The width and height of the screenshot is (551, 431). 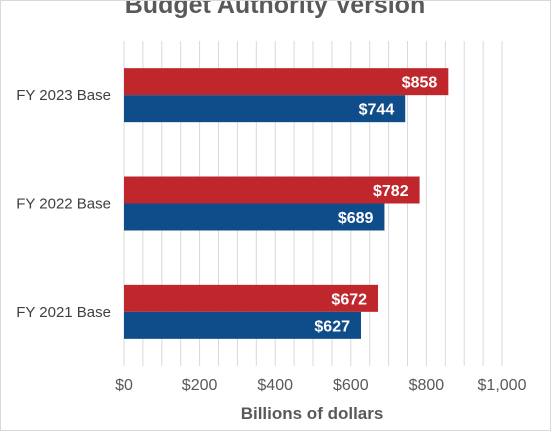 What do you see at coordinates (63, 95) in the screenshot?
I see `category-label: FY 2023 Base` at bounding box center [63, 95].